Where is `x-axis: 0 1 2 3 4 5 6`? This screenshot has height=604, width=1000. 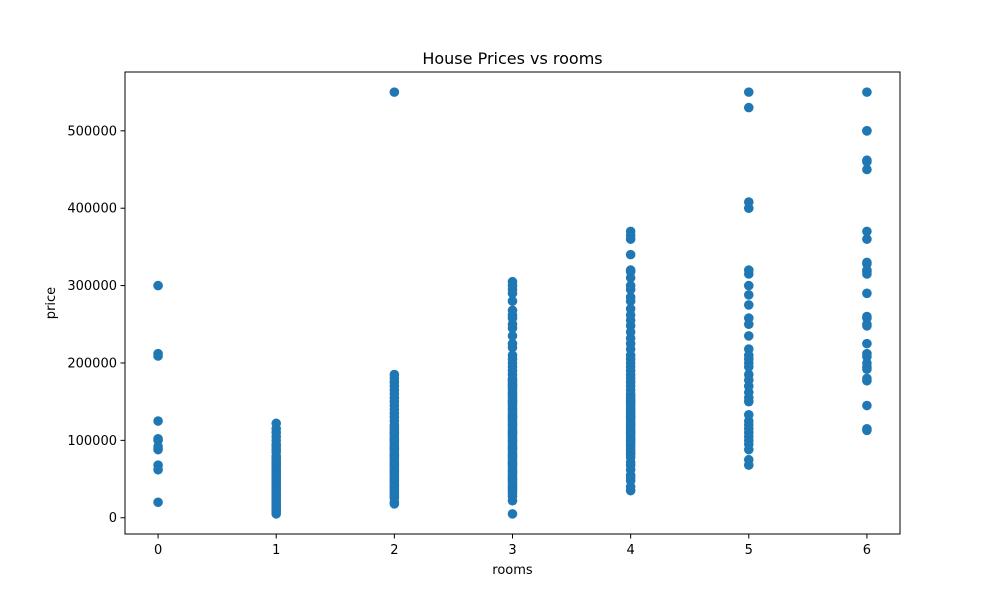 x-axis: 0 1 2 3 4 5 6 is located at coordinates (512, 546).